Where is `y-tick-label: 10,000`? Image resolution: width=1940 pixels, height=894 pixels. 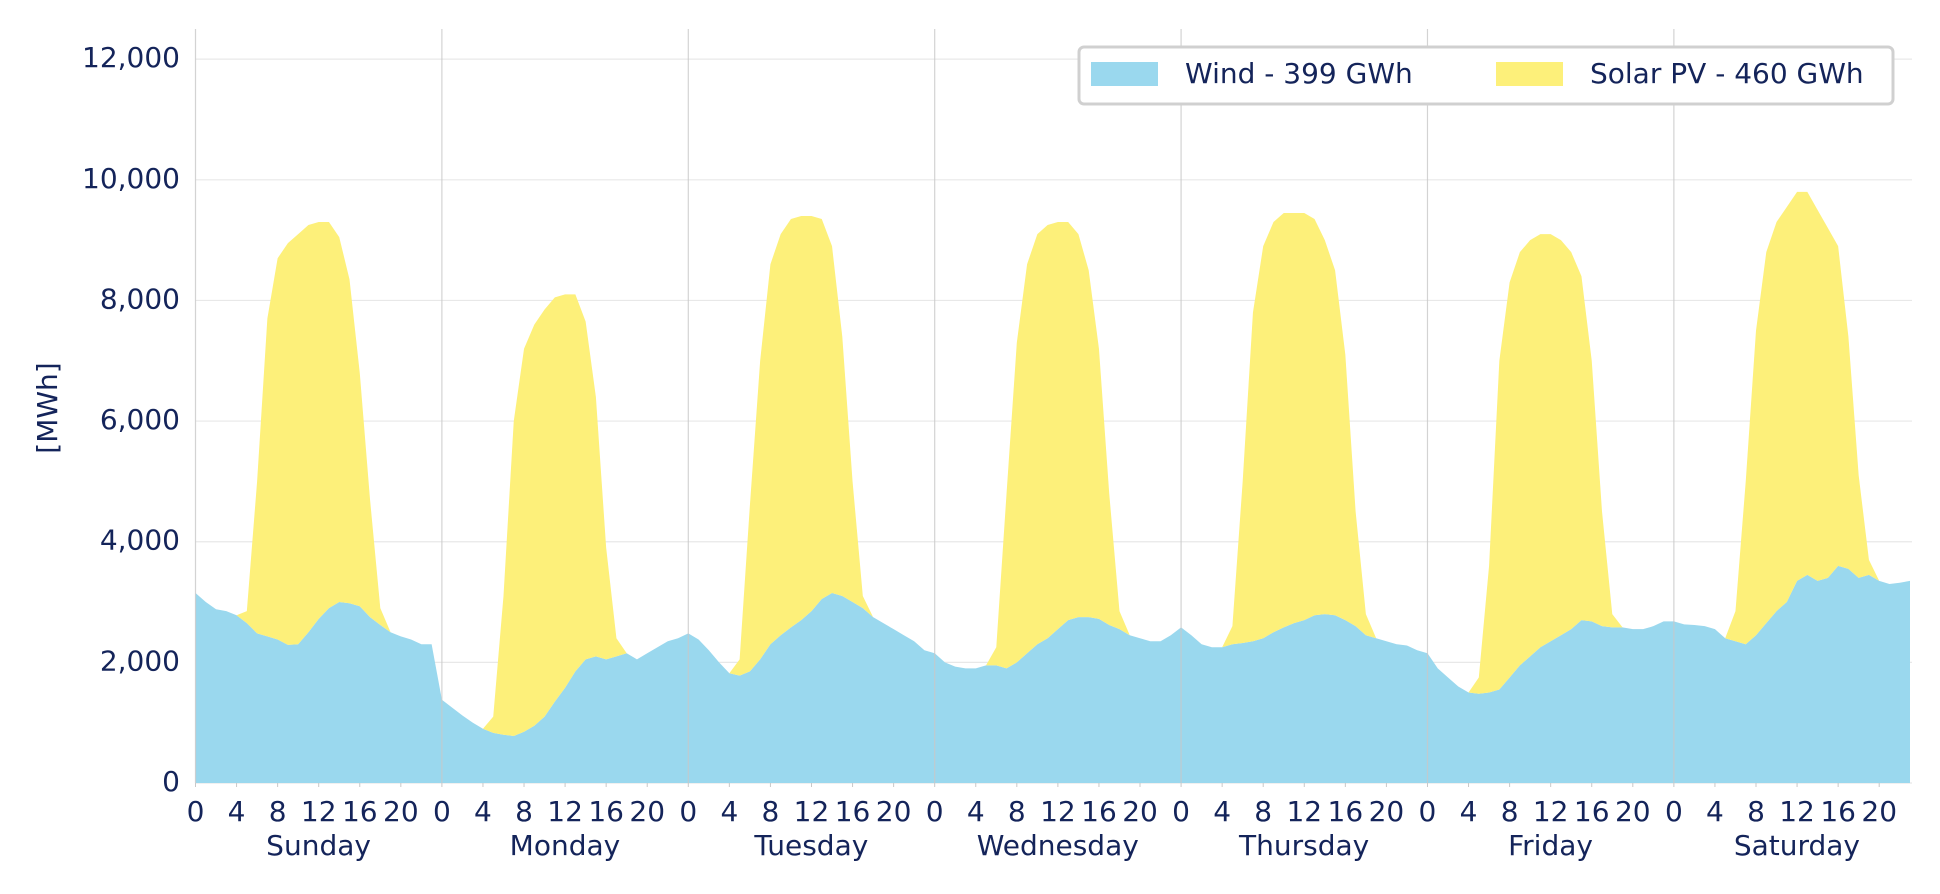 y-tick-label: 10,000 is located at coordinates (131, 178).